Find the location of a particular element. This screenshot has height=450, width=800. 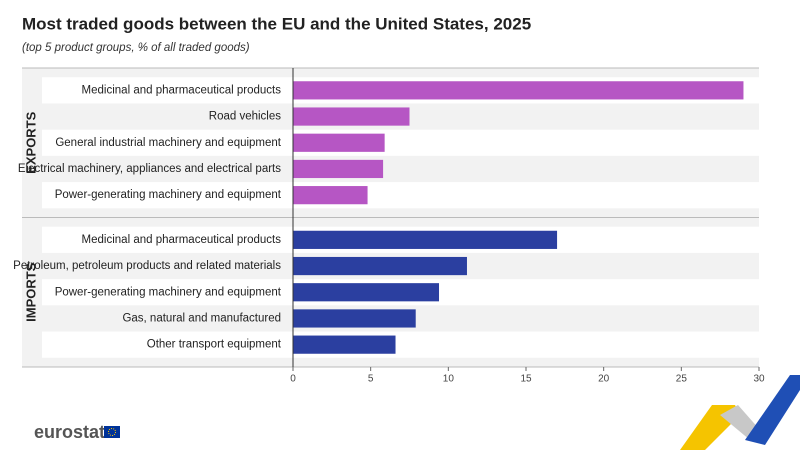

category-label: Road vehicles is located at coordinates (245, 117).